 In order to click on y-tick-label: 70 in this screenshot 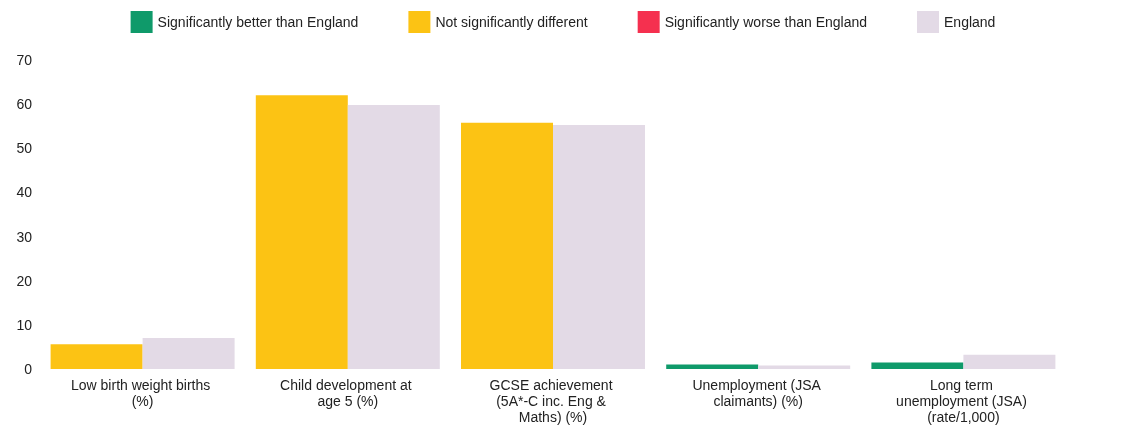, I will do `click(24, 60)`.